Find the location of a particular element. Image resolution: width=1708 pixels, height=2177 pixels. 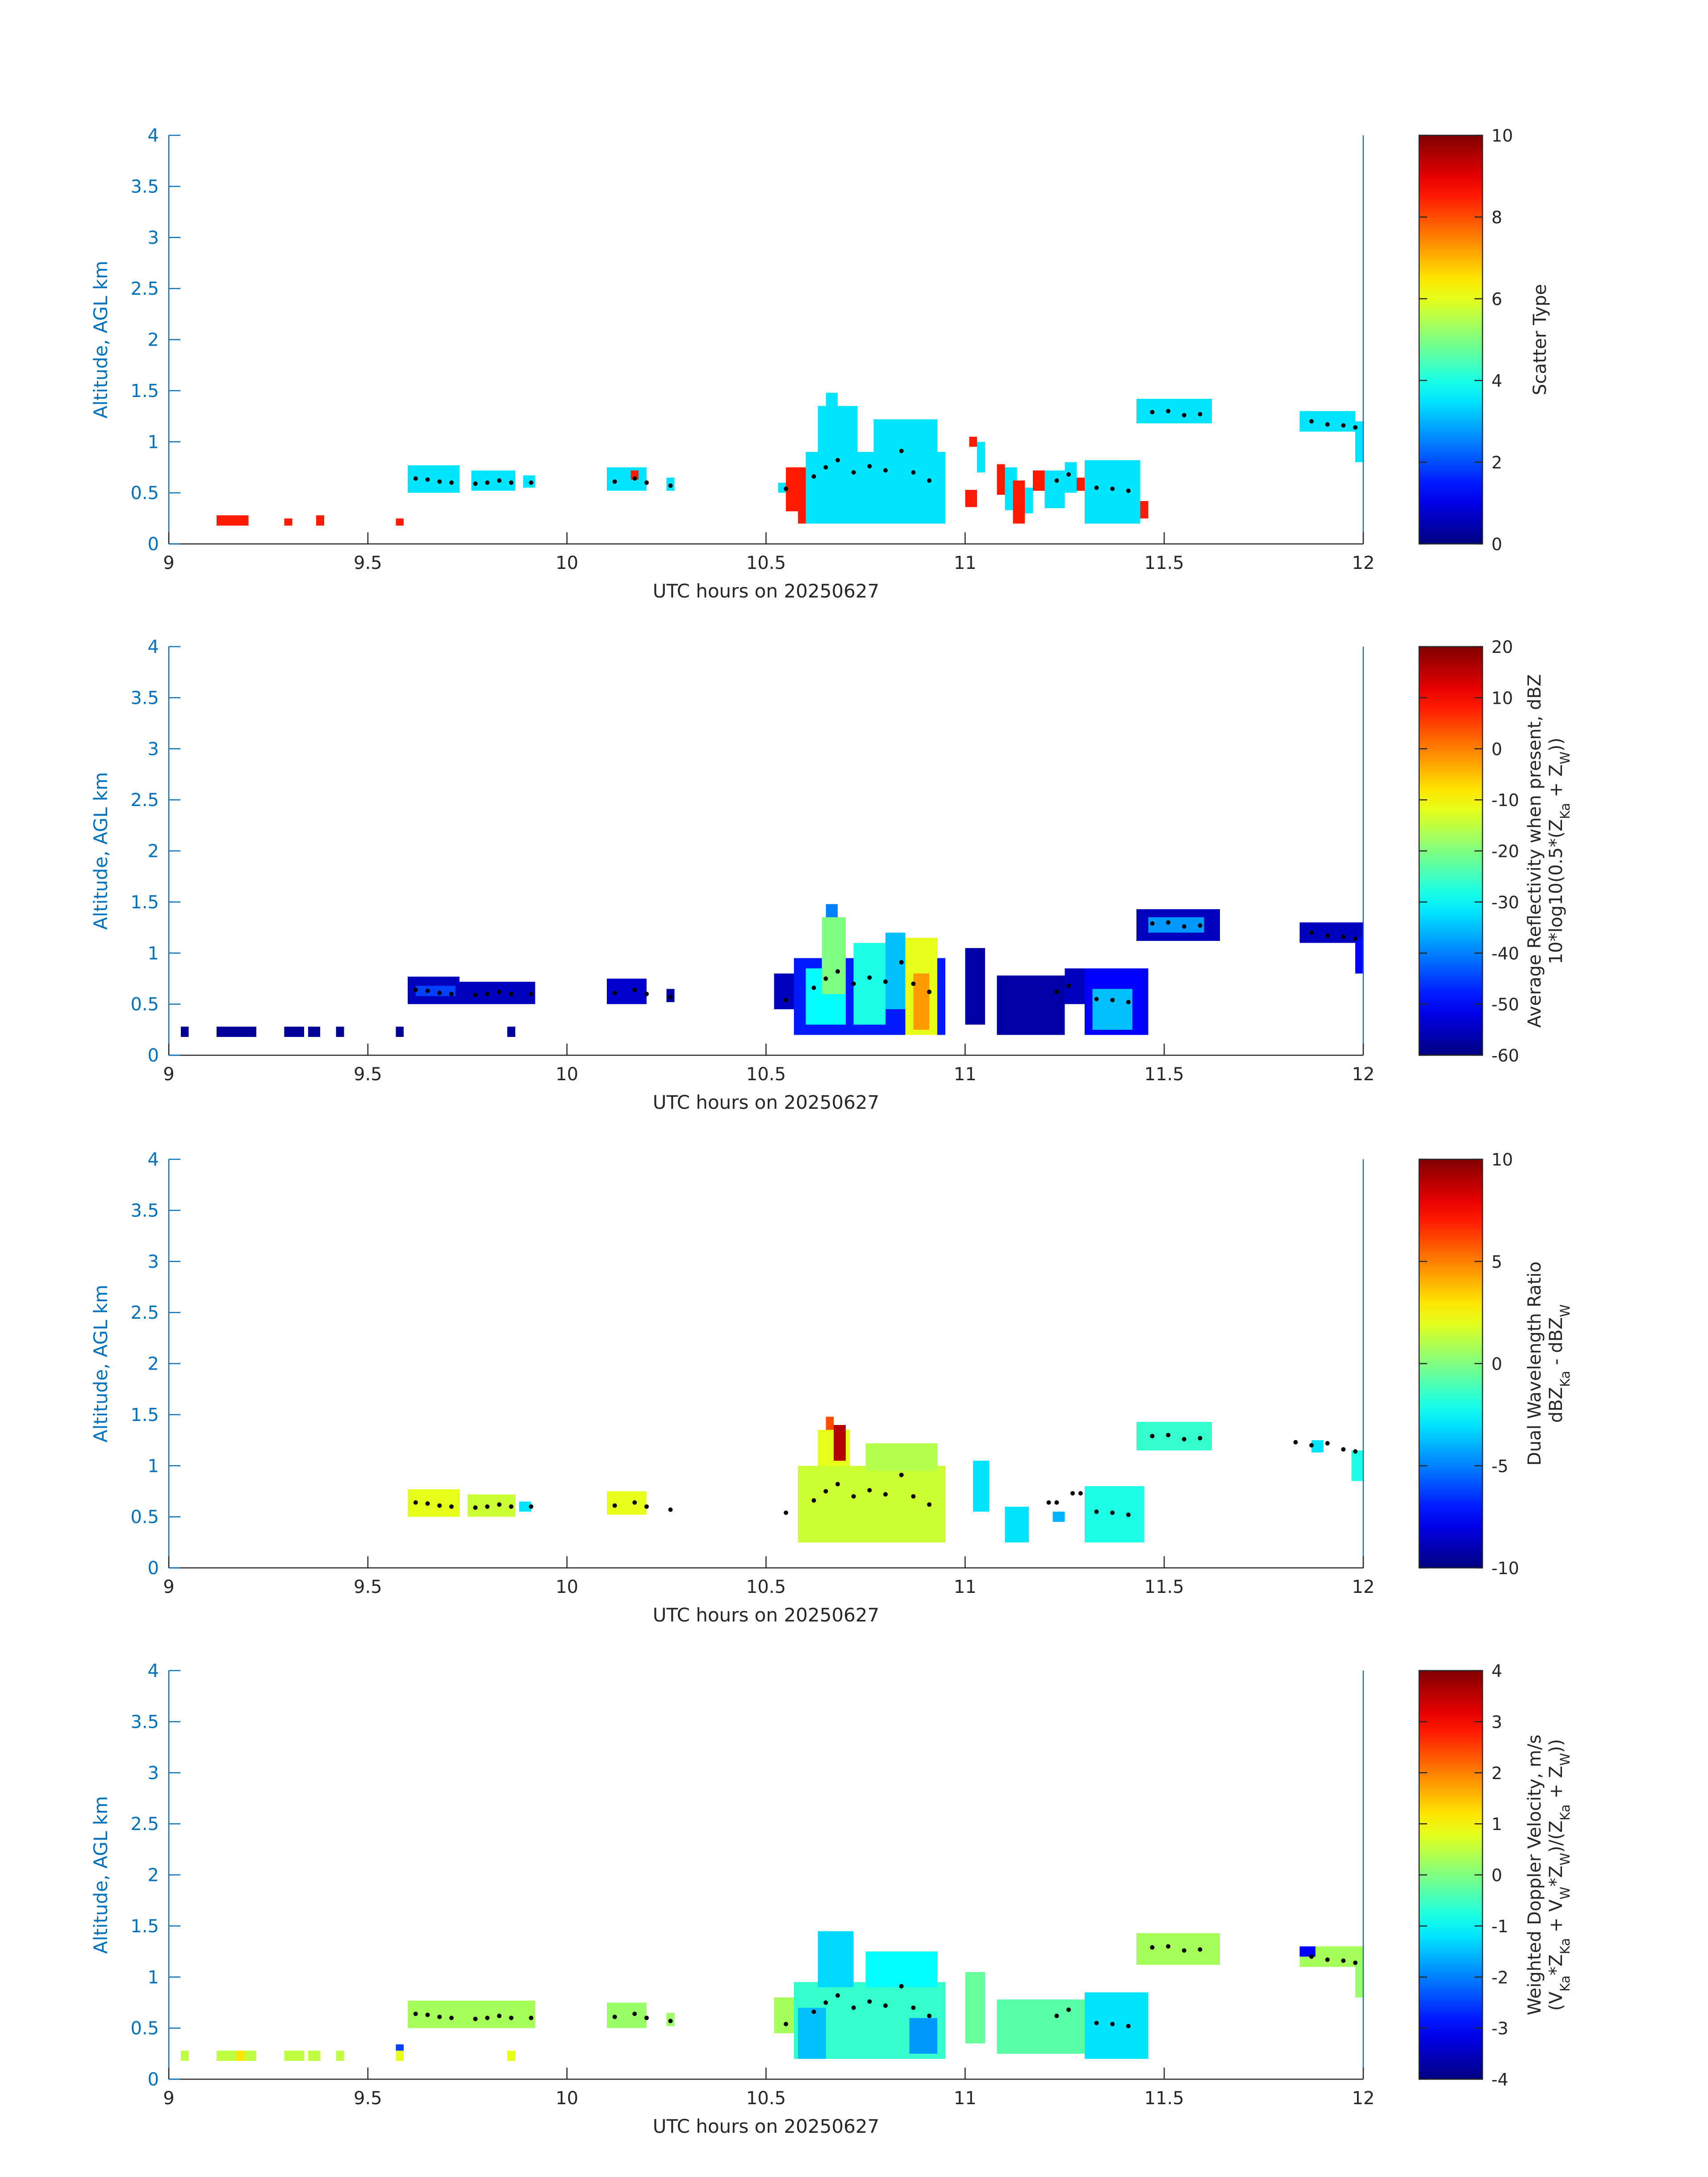

colorbar-tick-label: 20 is located at coordinates (1502, 647).